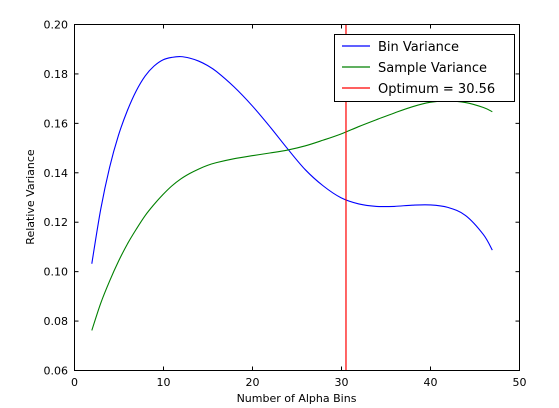  I want to click on y-axis-label: Relative Variance, so click(30, 197).